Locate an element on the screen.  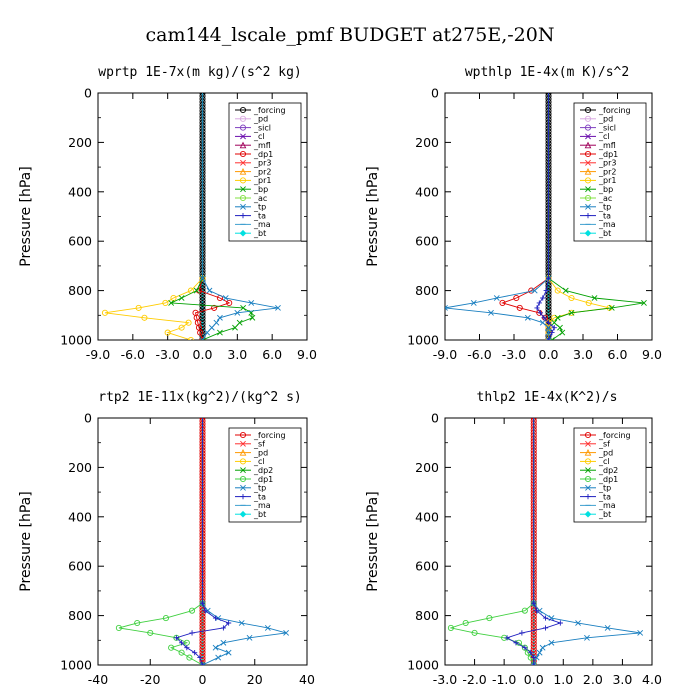
series-line-dp1 is located at coordinates (212, 216).